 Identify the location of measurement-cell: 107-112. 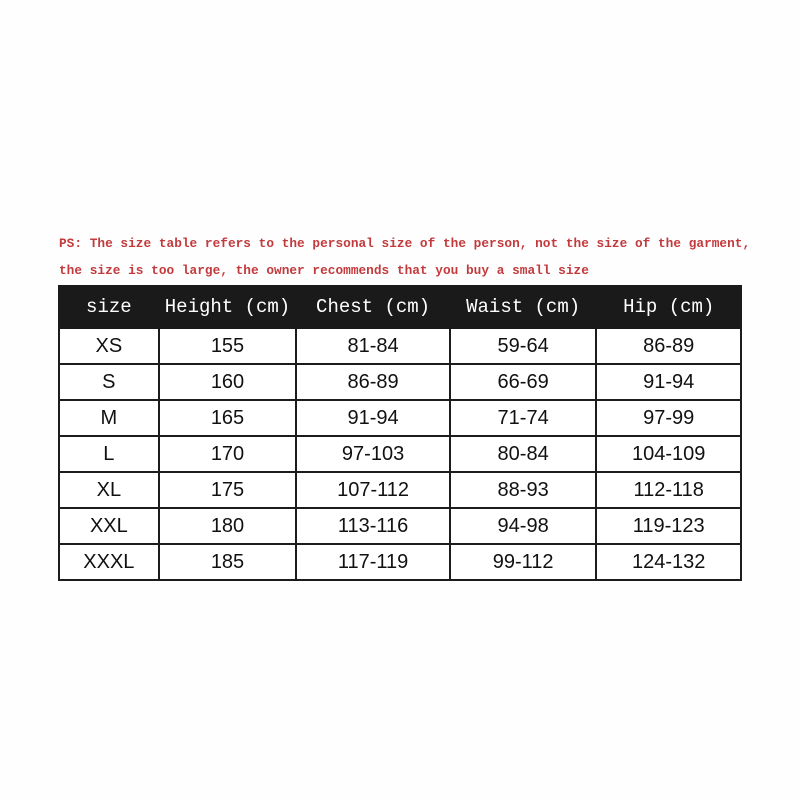
(373, 490).